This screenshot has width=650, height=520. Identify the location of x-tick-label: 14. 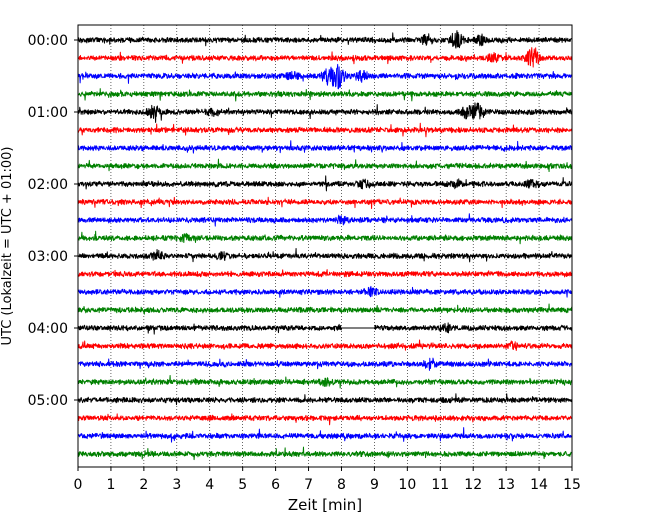
(539, 485).